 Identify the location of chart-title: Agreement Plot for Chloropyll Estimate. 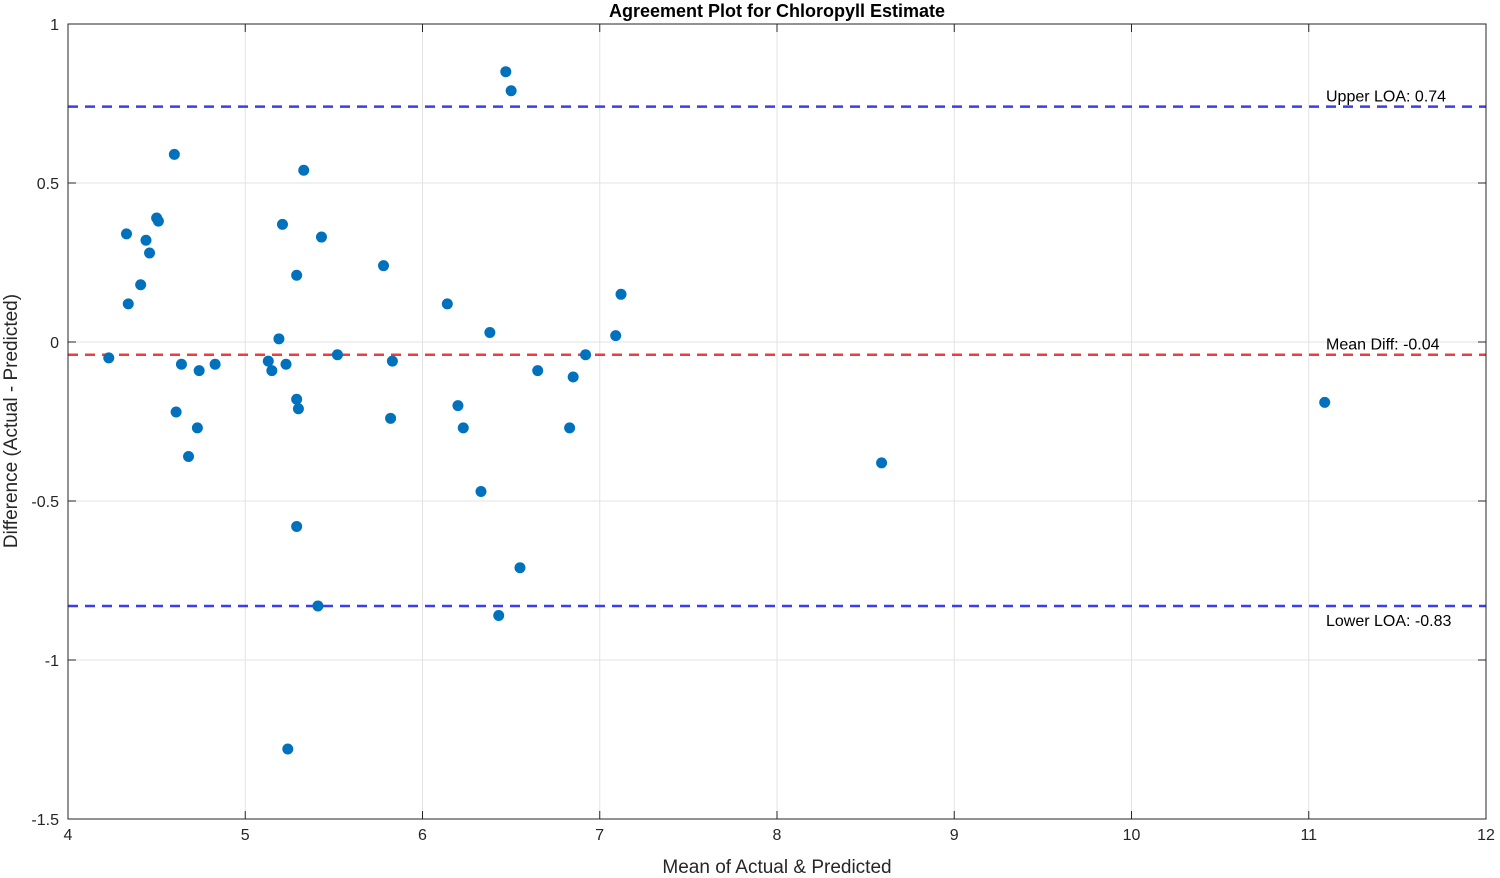
(777, 11).